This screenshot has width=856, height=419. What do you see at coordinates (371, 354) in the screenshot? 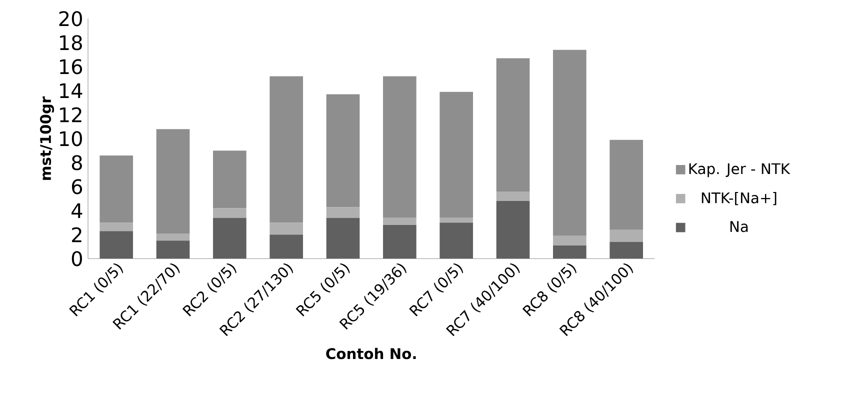
I see `x-axis-title: Contoh No.` at bounding box center [371, 354].